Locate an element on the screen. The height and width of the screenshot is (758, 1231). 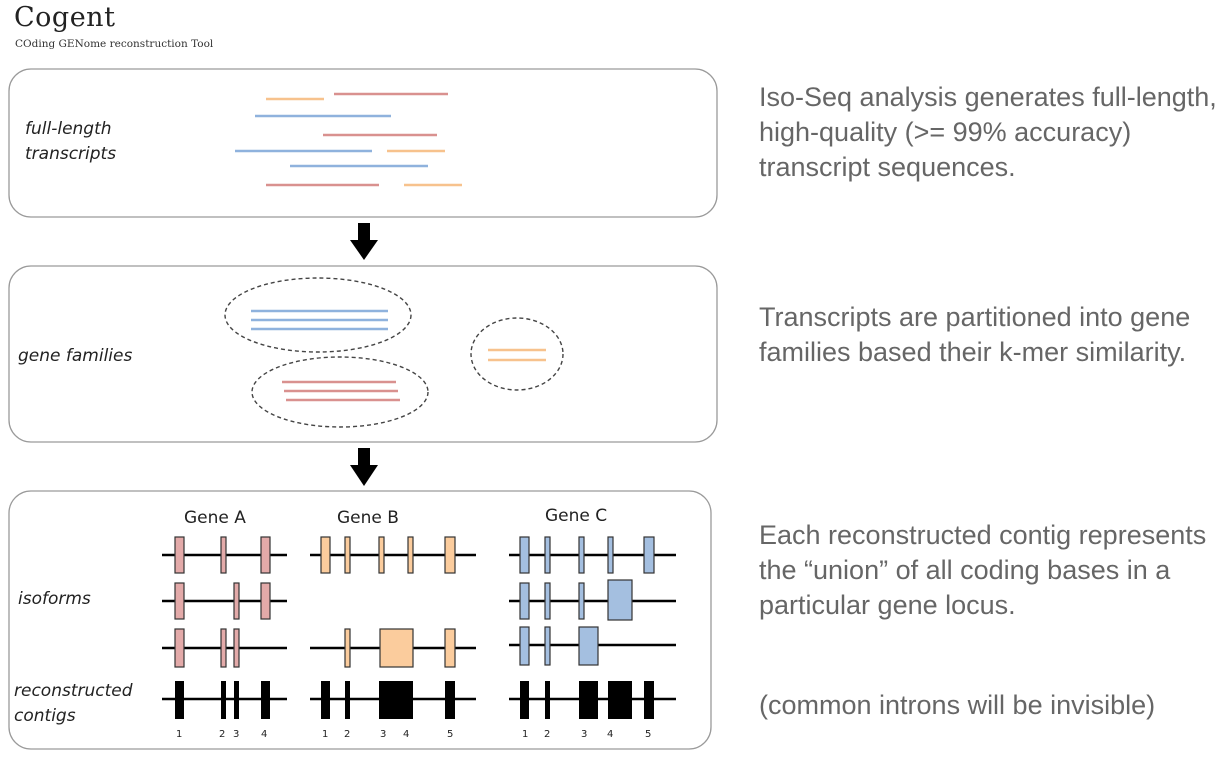
gene-b-isoforms is located at coordinates (393, 602).